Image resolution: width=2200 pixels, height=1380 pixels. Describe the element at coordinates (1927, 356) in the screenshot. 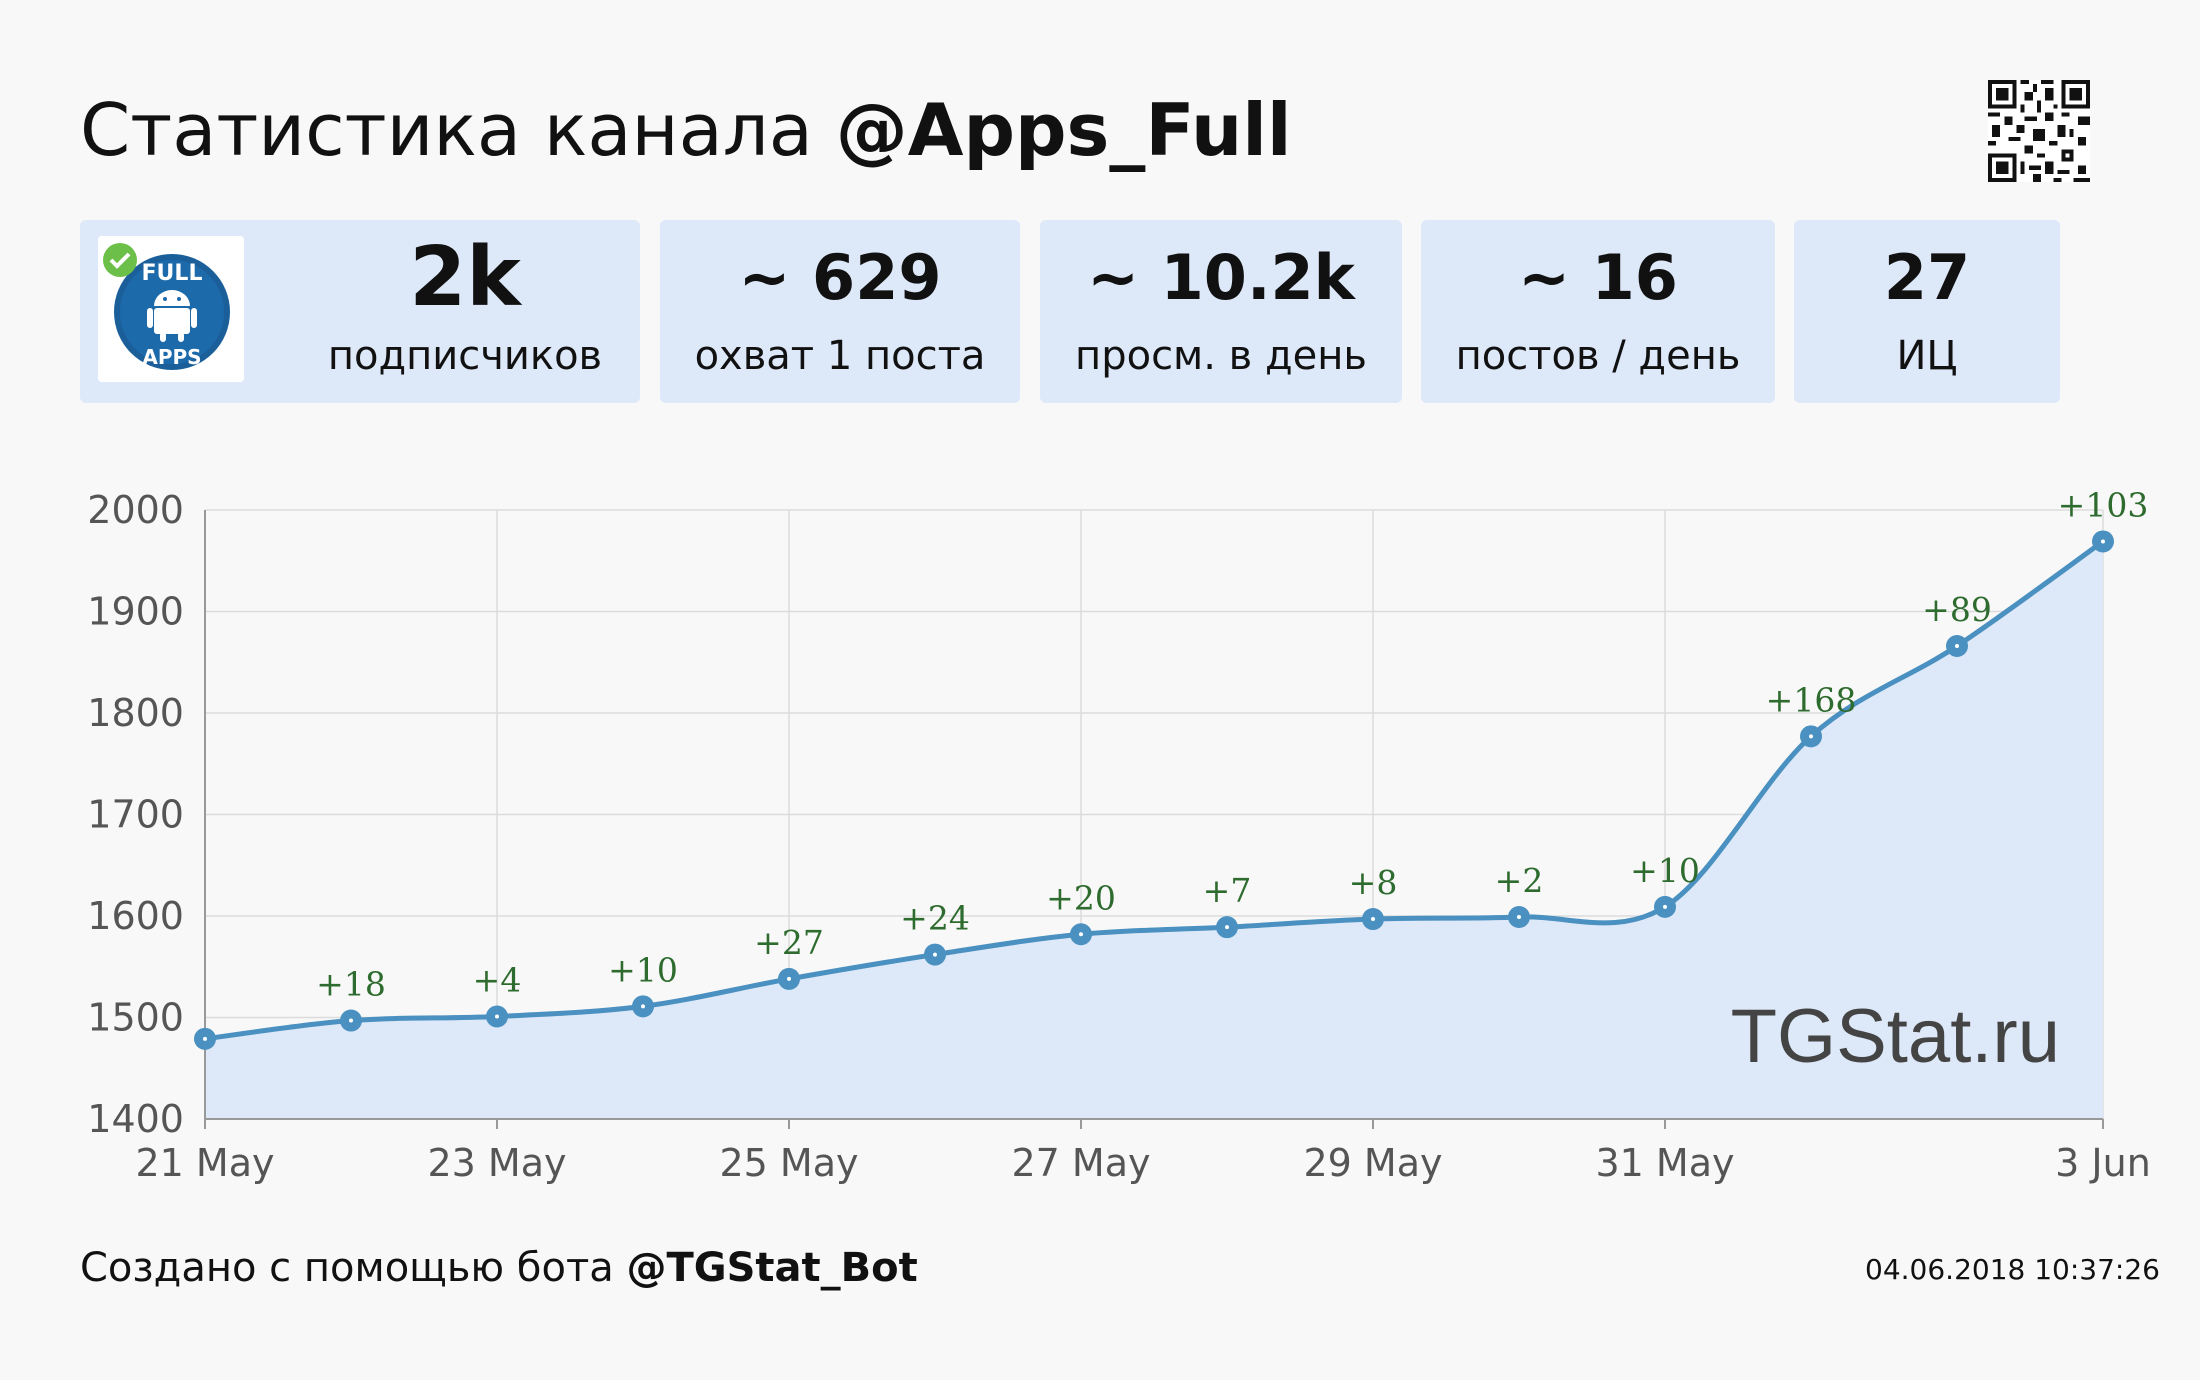

I see `ci-label: ИЦ` at that location.